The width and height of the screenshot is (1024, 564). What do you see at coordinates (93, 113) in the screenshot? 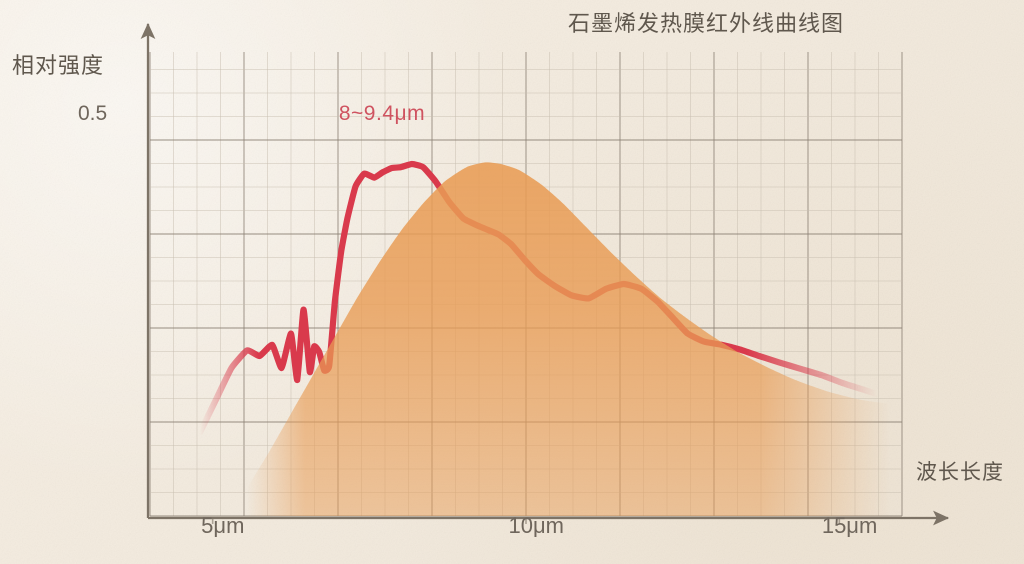
I see `y-axis-tick-label: 0.5` at bounding box center [93, 113].